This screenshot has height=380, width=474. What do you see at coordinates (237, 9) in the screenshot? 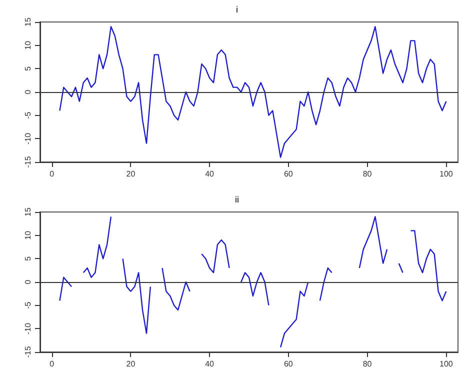
I see `chart-title: i` at bounding box center [237, 9].